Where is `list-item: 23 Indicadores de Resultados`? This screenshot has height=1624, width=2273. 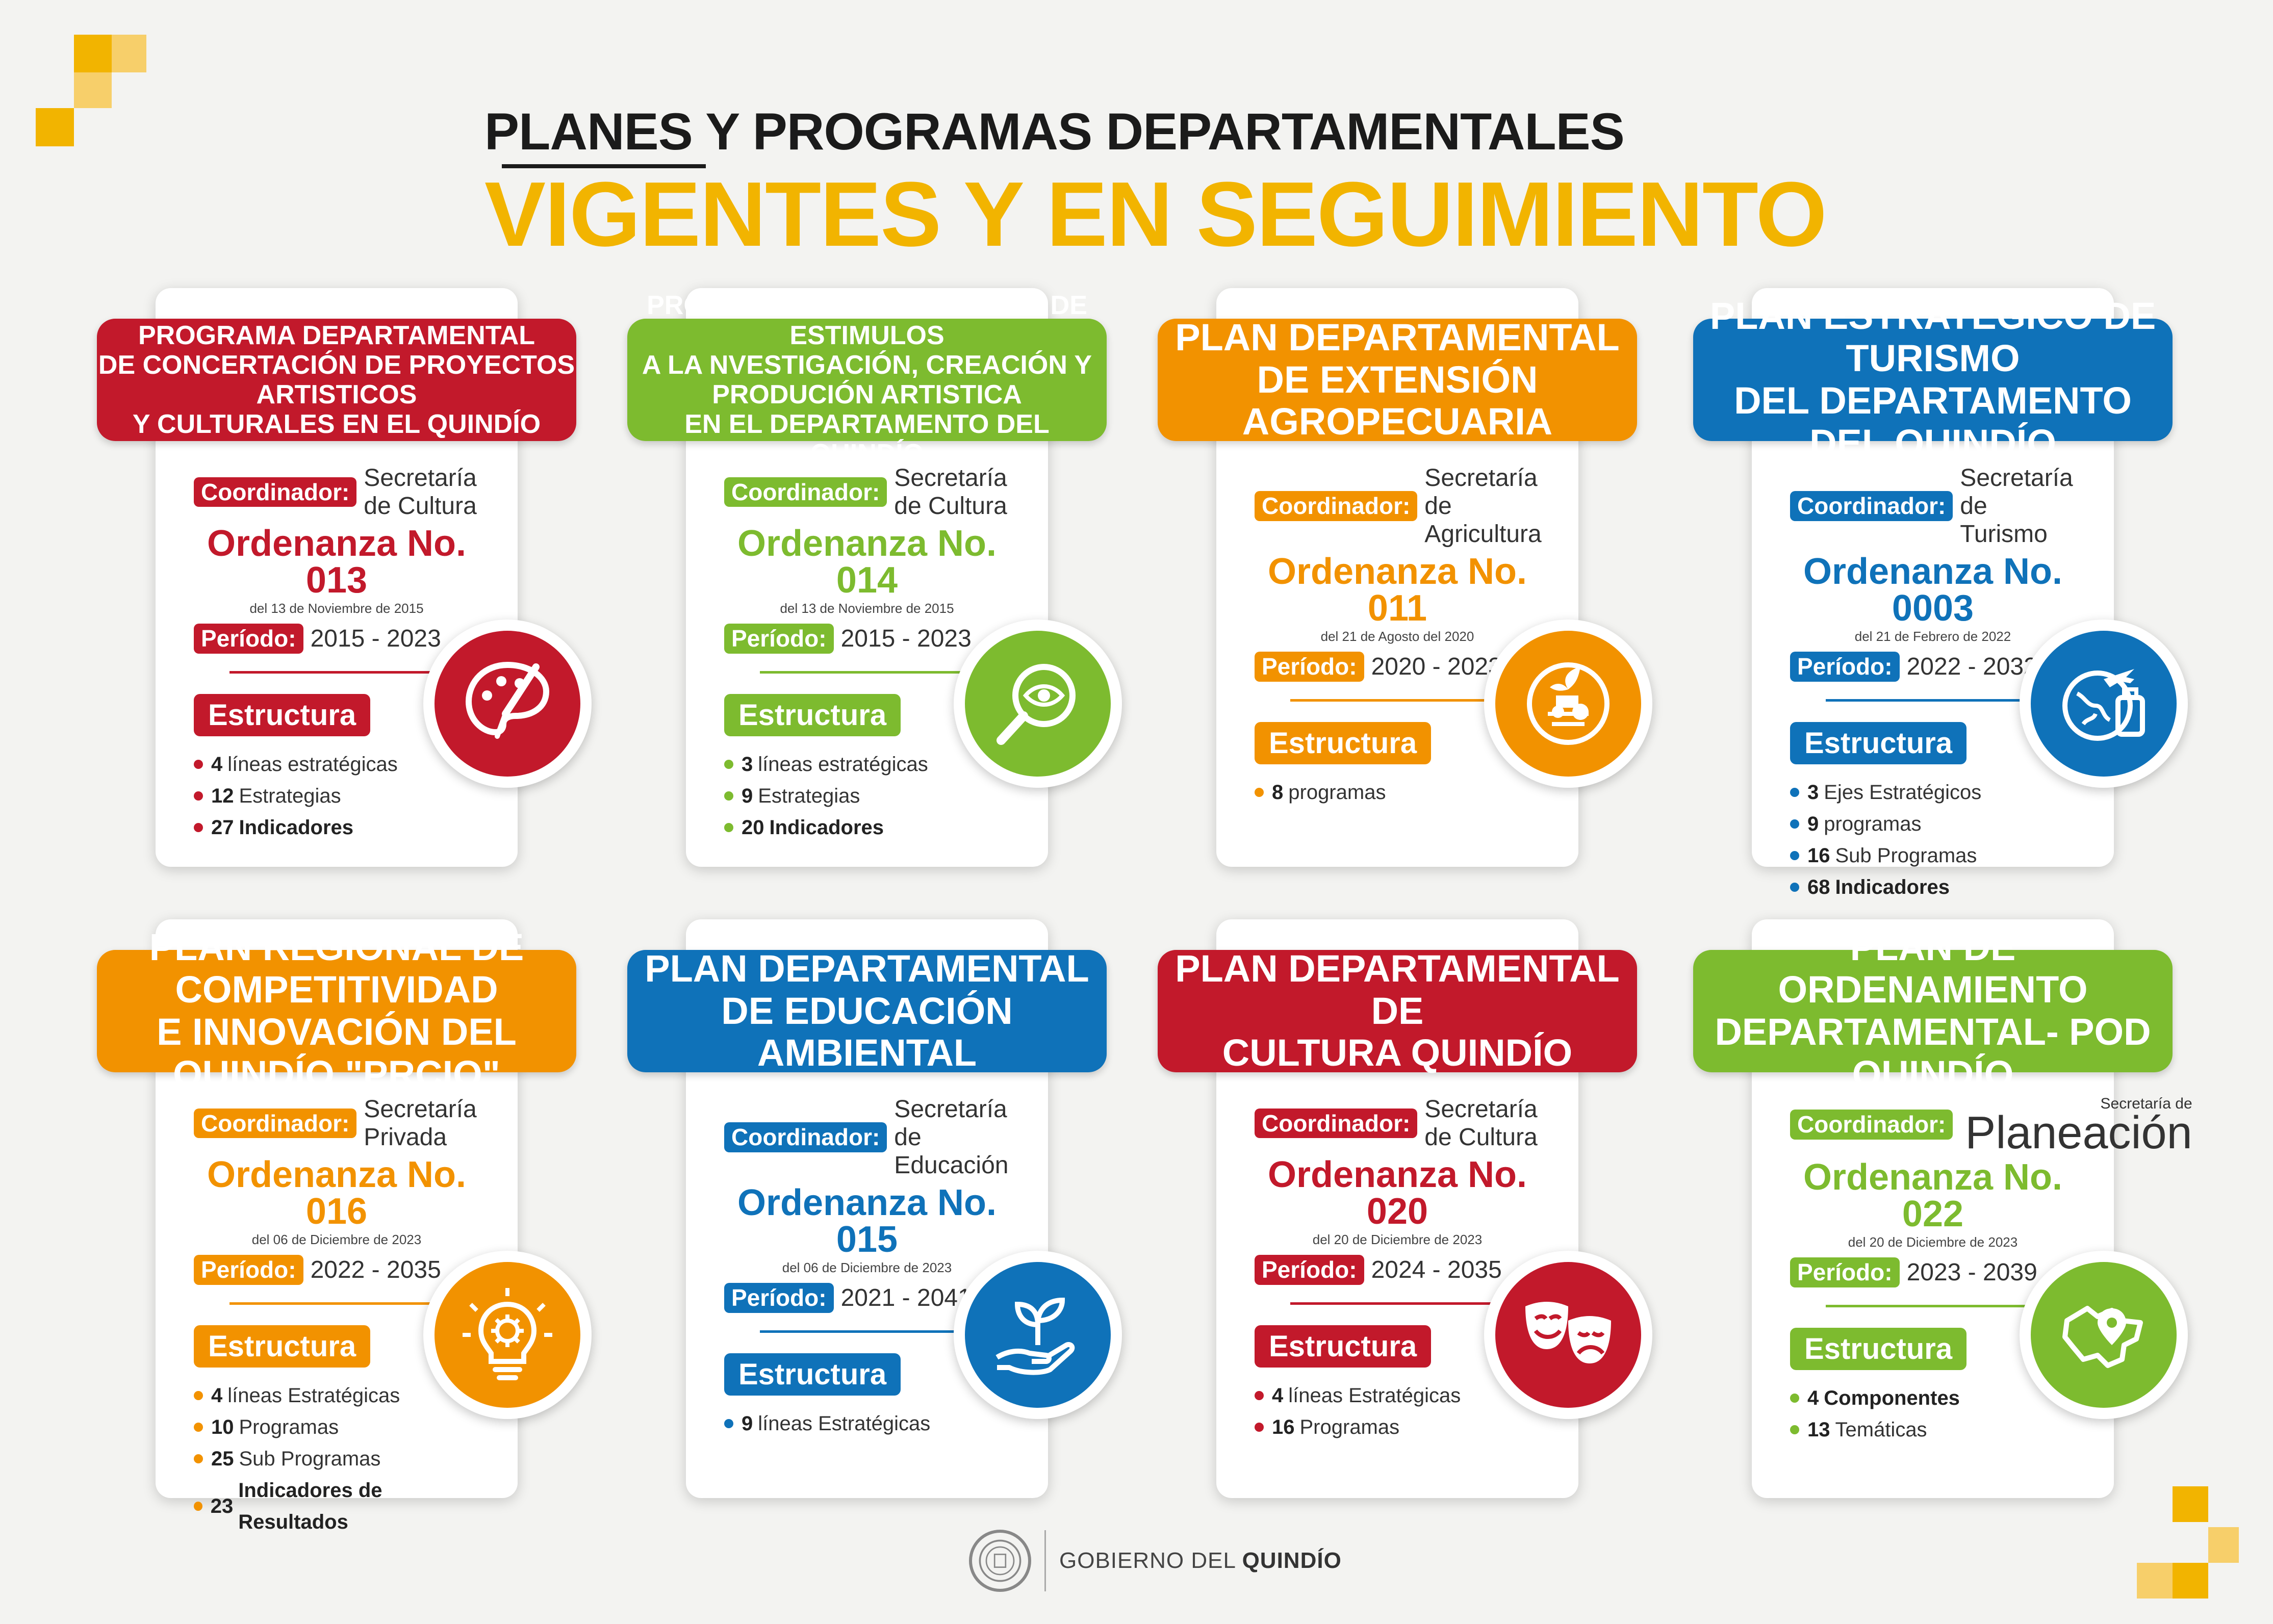 list-item: 23 Indicadores de Resultados is located at coordinates (336, 1506).